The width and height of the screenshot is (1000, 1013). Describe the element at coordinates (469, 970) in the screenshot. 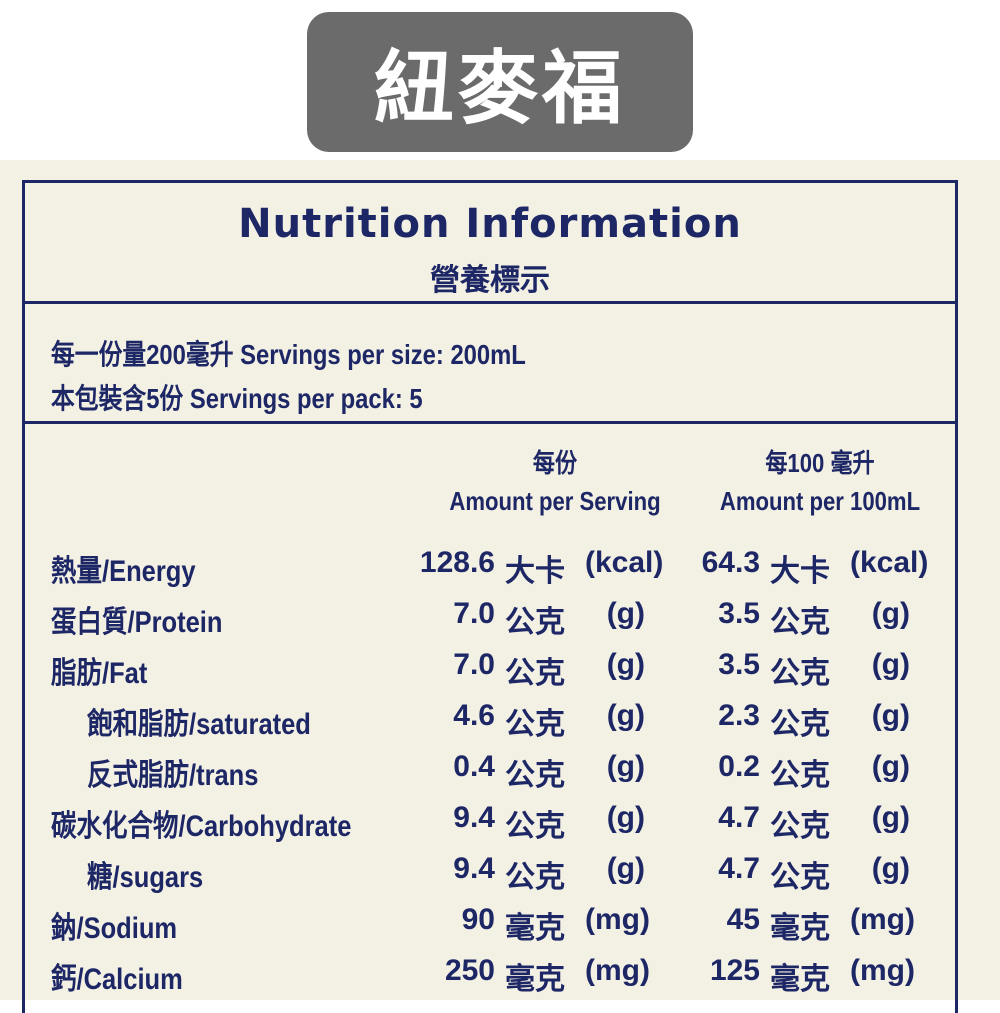

I see `amount: 250` at that location.